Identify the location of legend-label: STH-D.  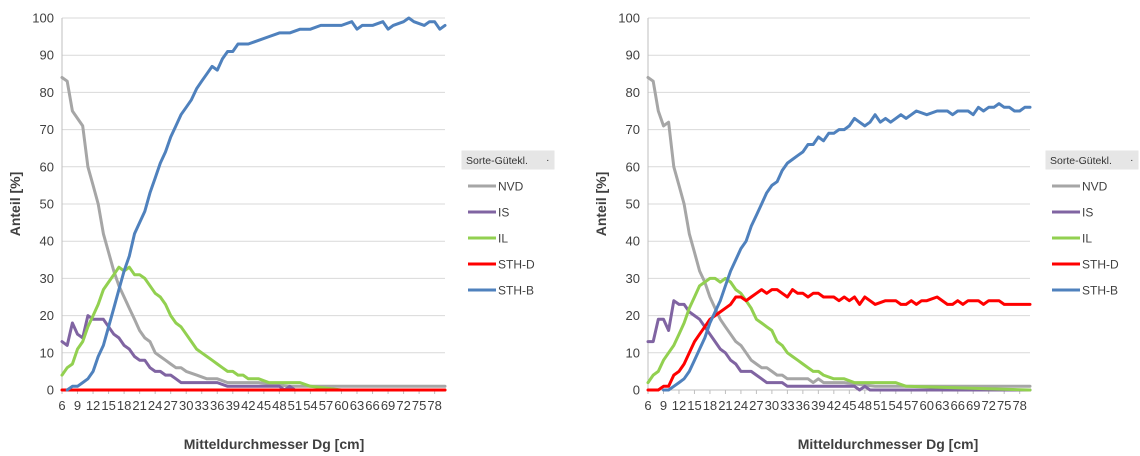
(516, 265).